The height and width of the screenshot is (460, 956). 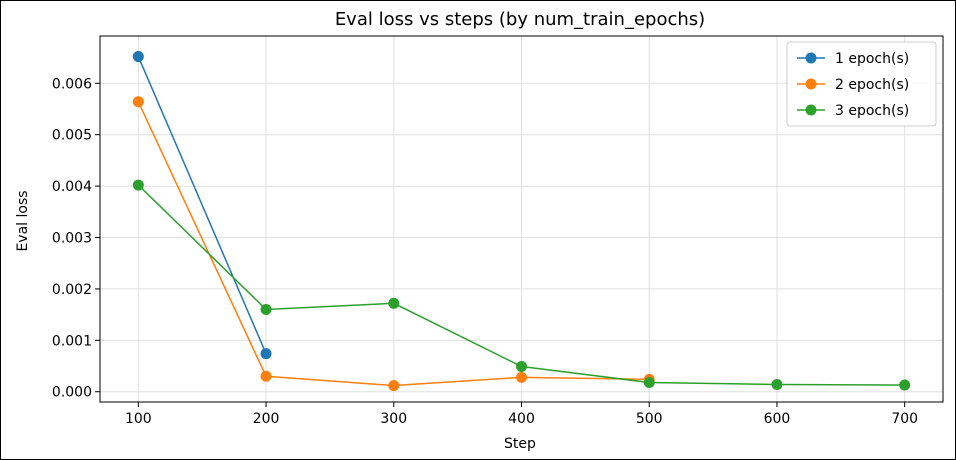 I want to click on x-tick-label: 500, so click(x=649, y=419).